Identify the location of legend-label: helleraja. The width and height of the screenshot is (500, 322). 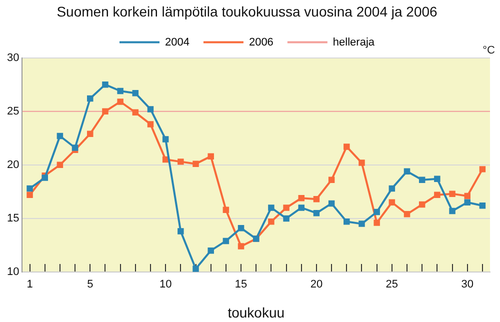
(354, 42).